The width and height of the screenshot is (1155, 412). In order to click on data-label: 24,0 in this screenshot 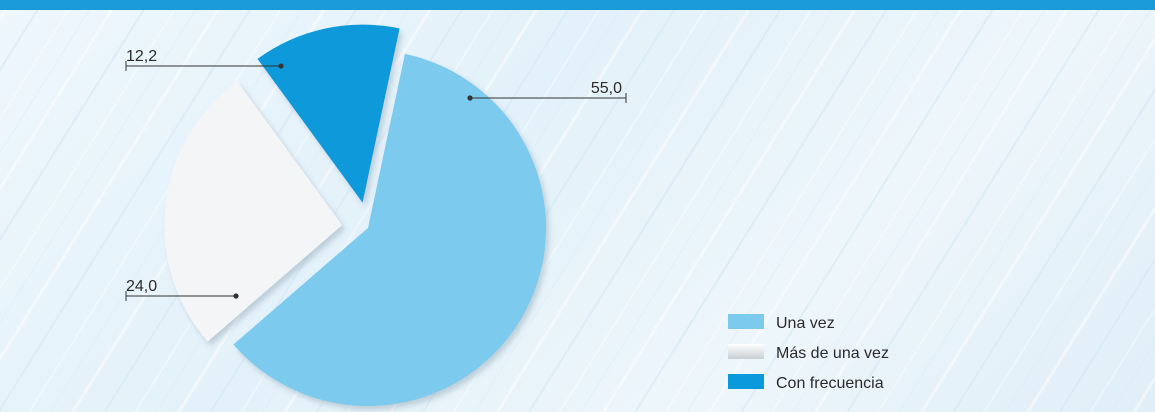, I will do `click(141, 286)`.